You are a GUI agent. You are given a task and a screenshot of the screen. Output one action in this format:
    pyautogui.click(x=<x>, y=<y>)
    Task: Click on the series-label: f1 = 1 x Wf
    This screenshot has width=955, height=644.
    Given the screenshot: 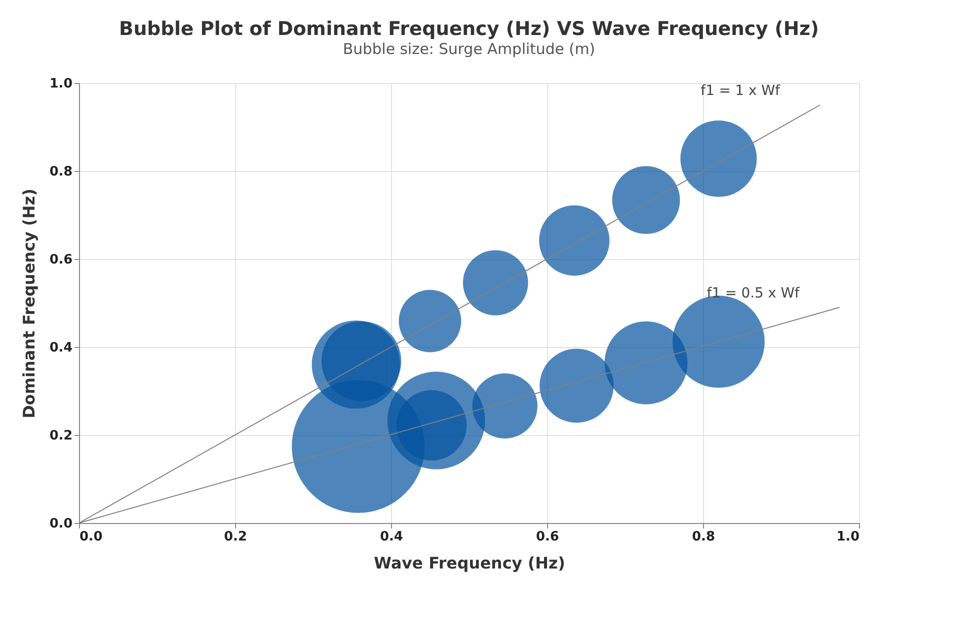 What is the action you would take?
    pyautogui.click(x=741, y=91)
    